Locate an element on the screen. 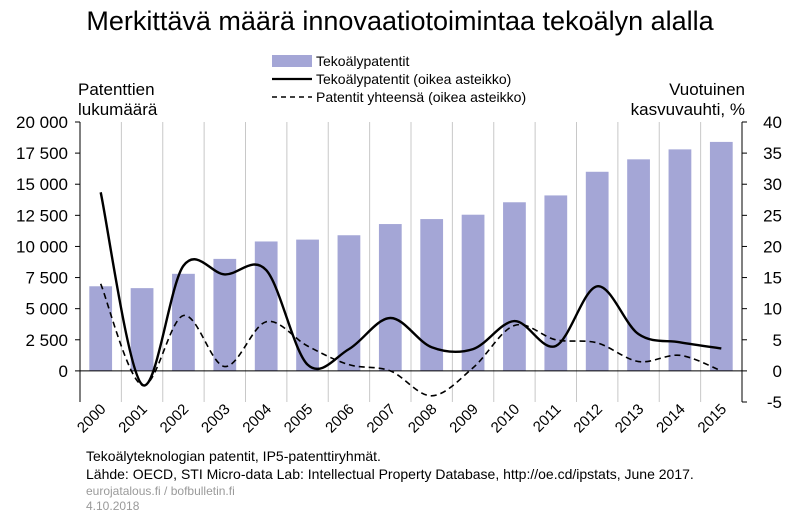 The width and height of the screenshot is (800, 523). y-axis-left-label: Patenttien lukumäärä is located at coordinates (117, 100).